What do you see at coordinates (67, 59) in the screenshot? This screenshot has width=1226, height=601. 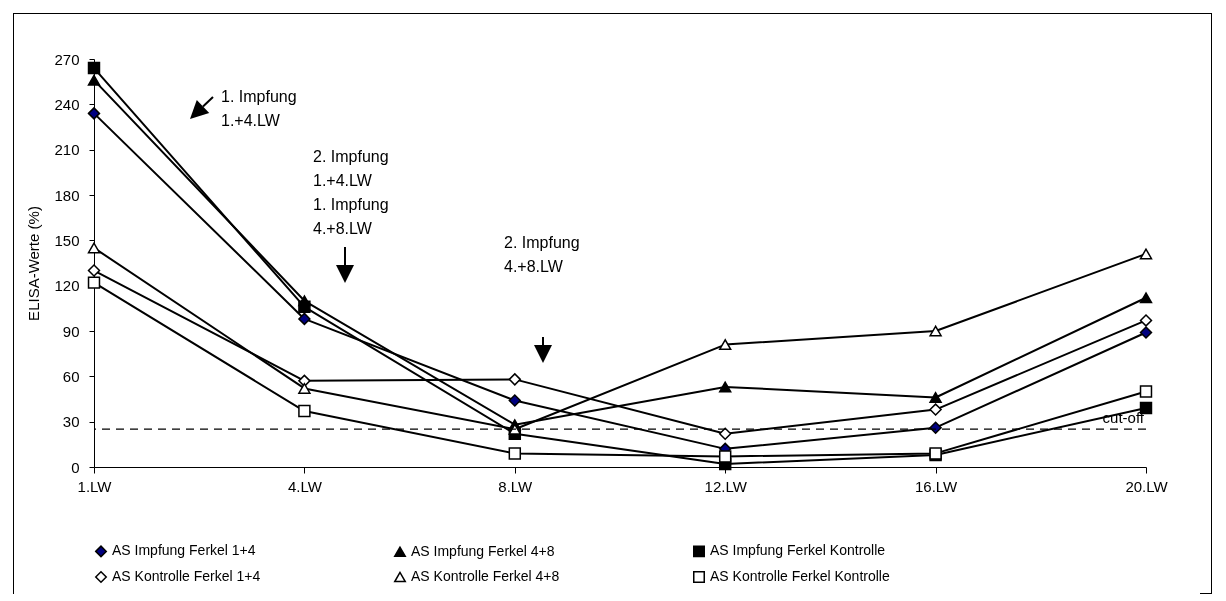 I see `y-tick-label: 270` at bounding box center [67, 59].